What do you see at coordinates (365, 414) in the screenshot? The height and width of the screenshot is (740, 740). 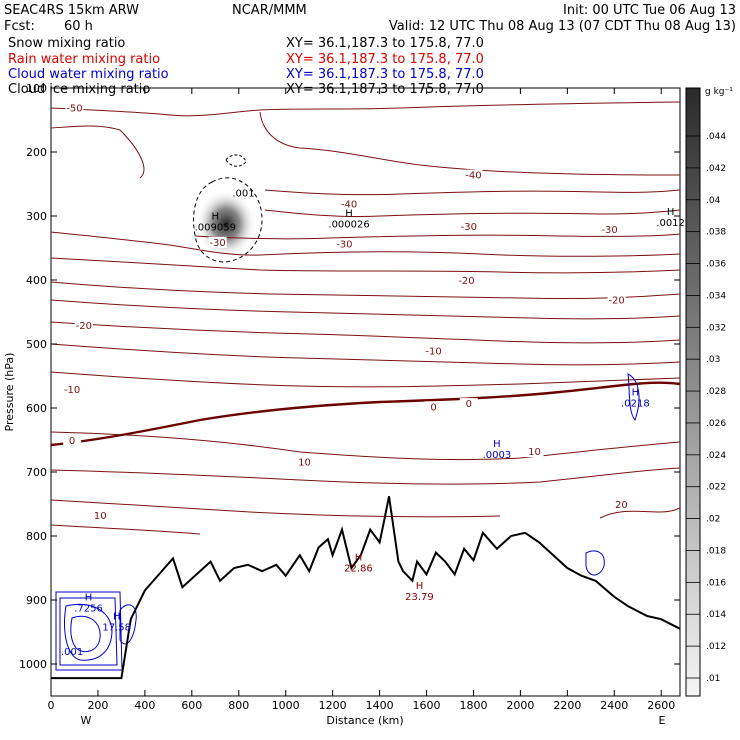 I see `freezing-level-line` at bounding box center [365, 414].